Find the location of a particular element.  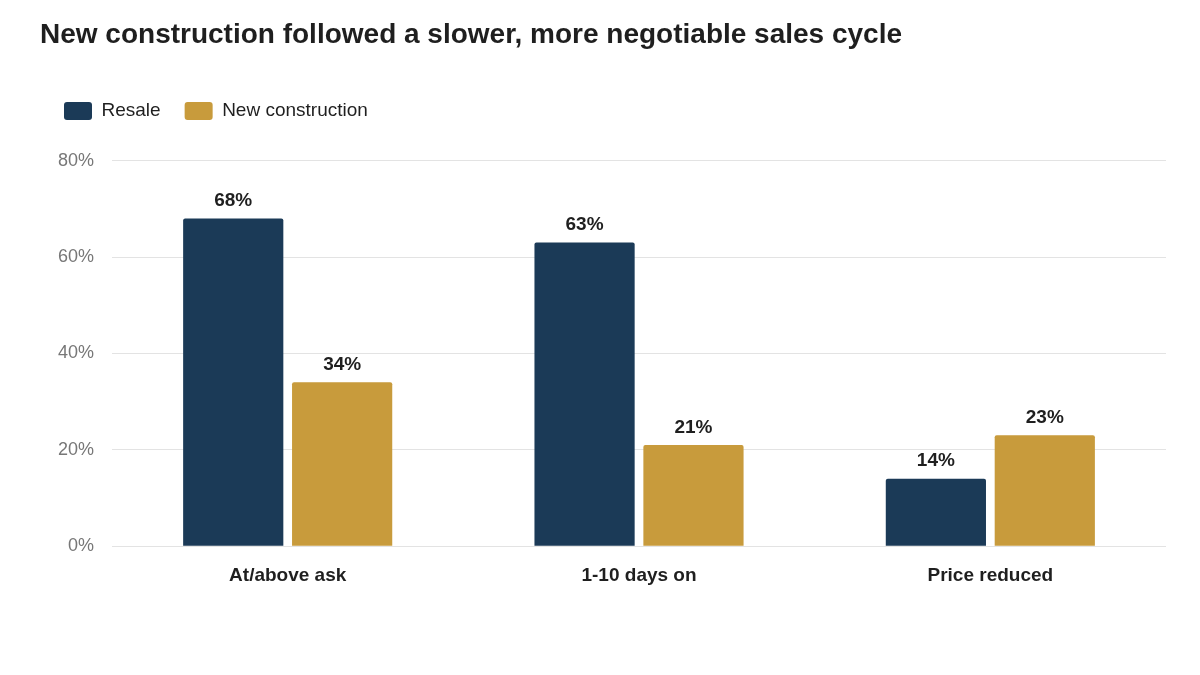

legend-label: Resale is located at coordinates (131, 110).